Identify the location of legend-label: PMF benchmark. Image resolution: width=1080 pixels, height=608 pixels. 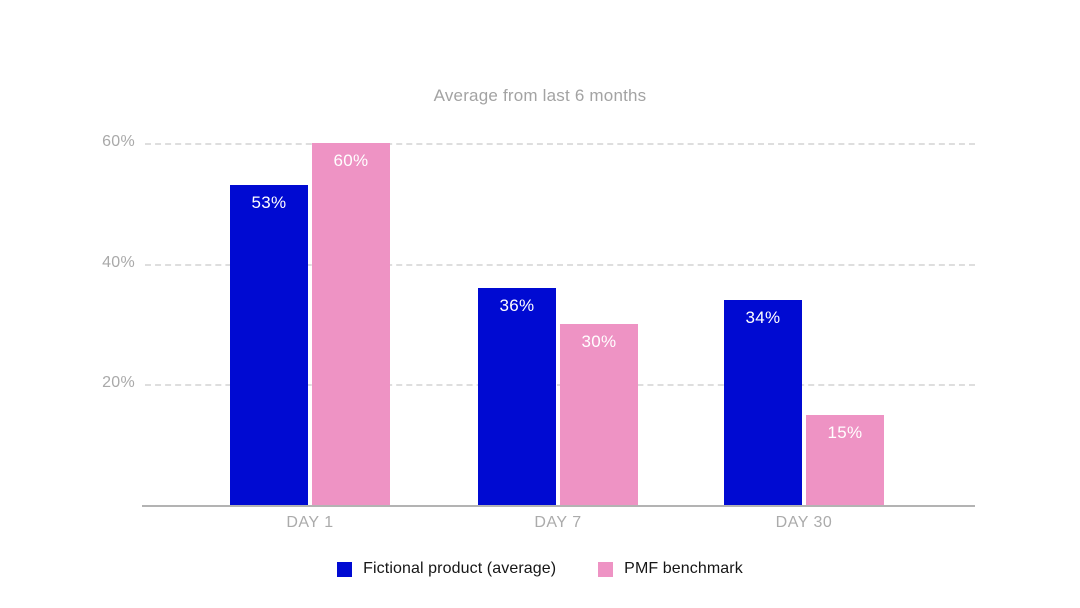
(683, 568).